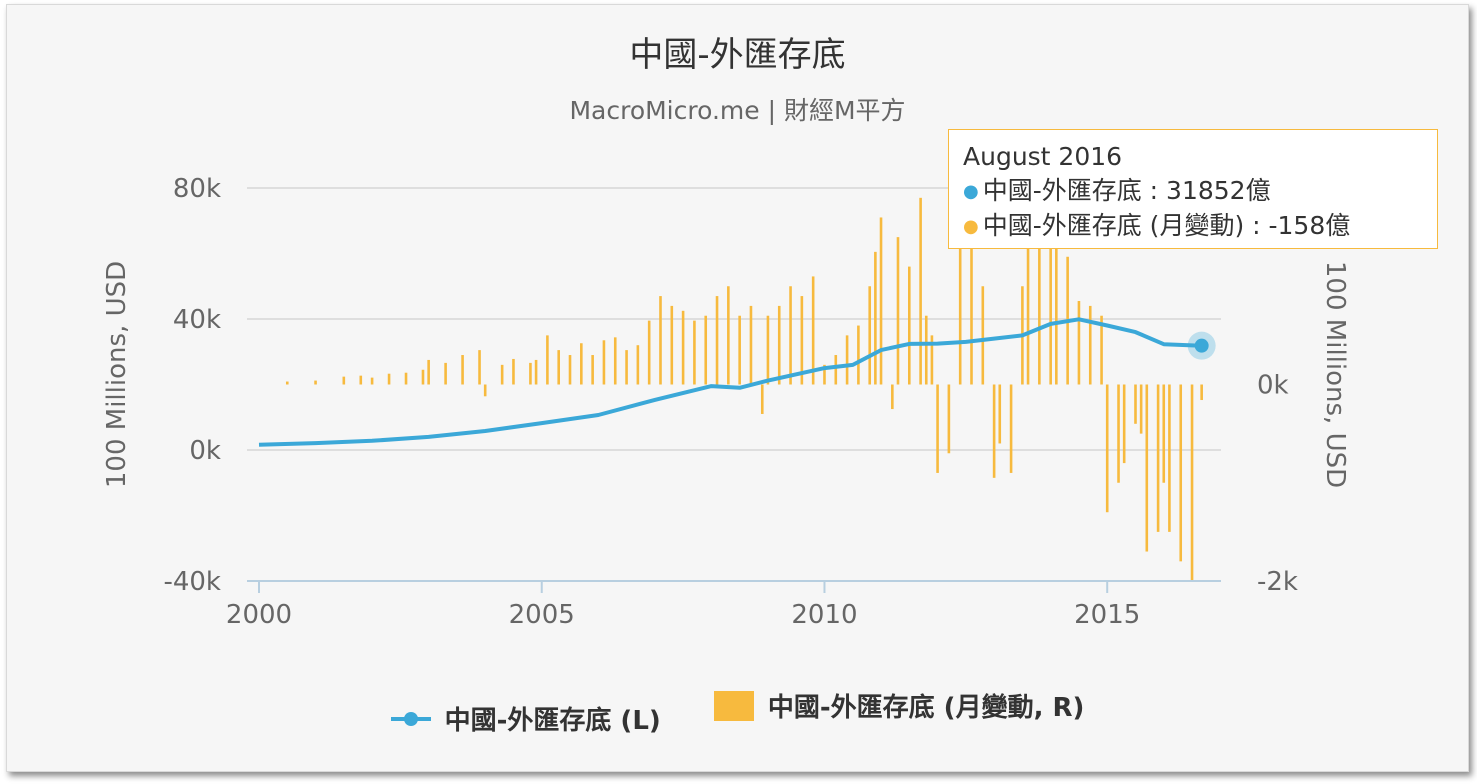 The image size is (1477, 784). I want to click on left-tick-label: 0k, so click(205, 451).